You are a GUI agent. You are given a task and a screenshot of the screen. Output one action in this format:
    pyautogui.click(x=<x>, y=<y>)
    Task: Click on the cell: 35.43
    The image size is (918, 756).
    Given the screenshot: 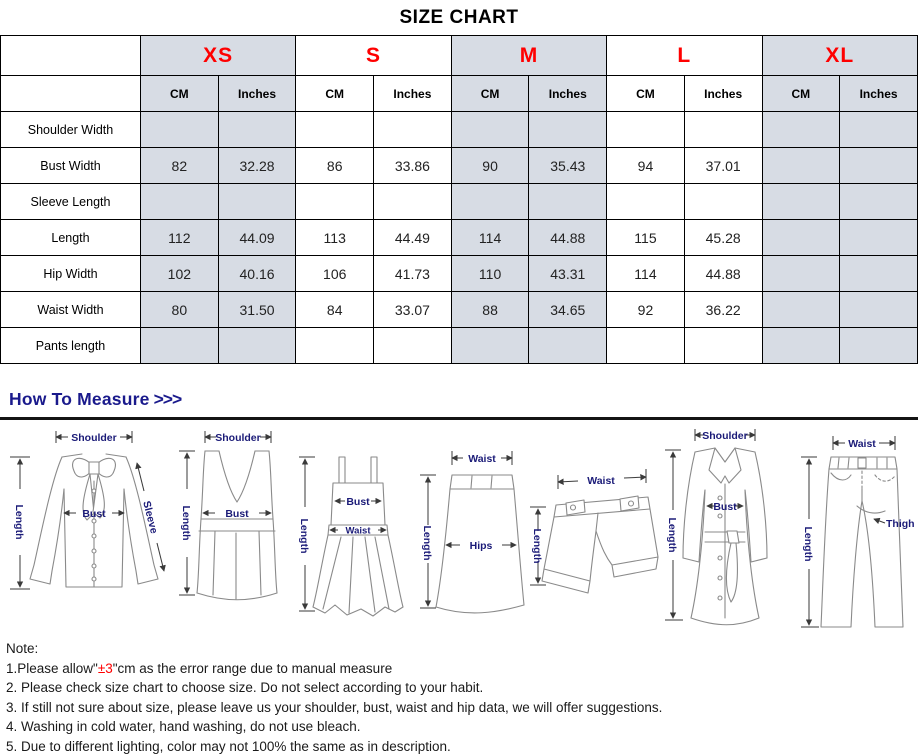 What is the action you would take?
    pyautogui.click(x=568, y=166)
    